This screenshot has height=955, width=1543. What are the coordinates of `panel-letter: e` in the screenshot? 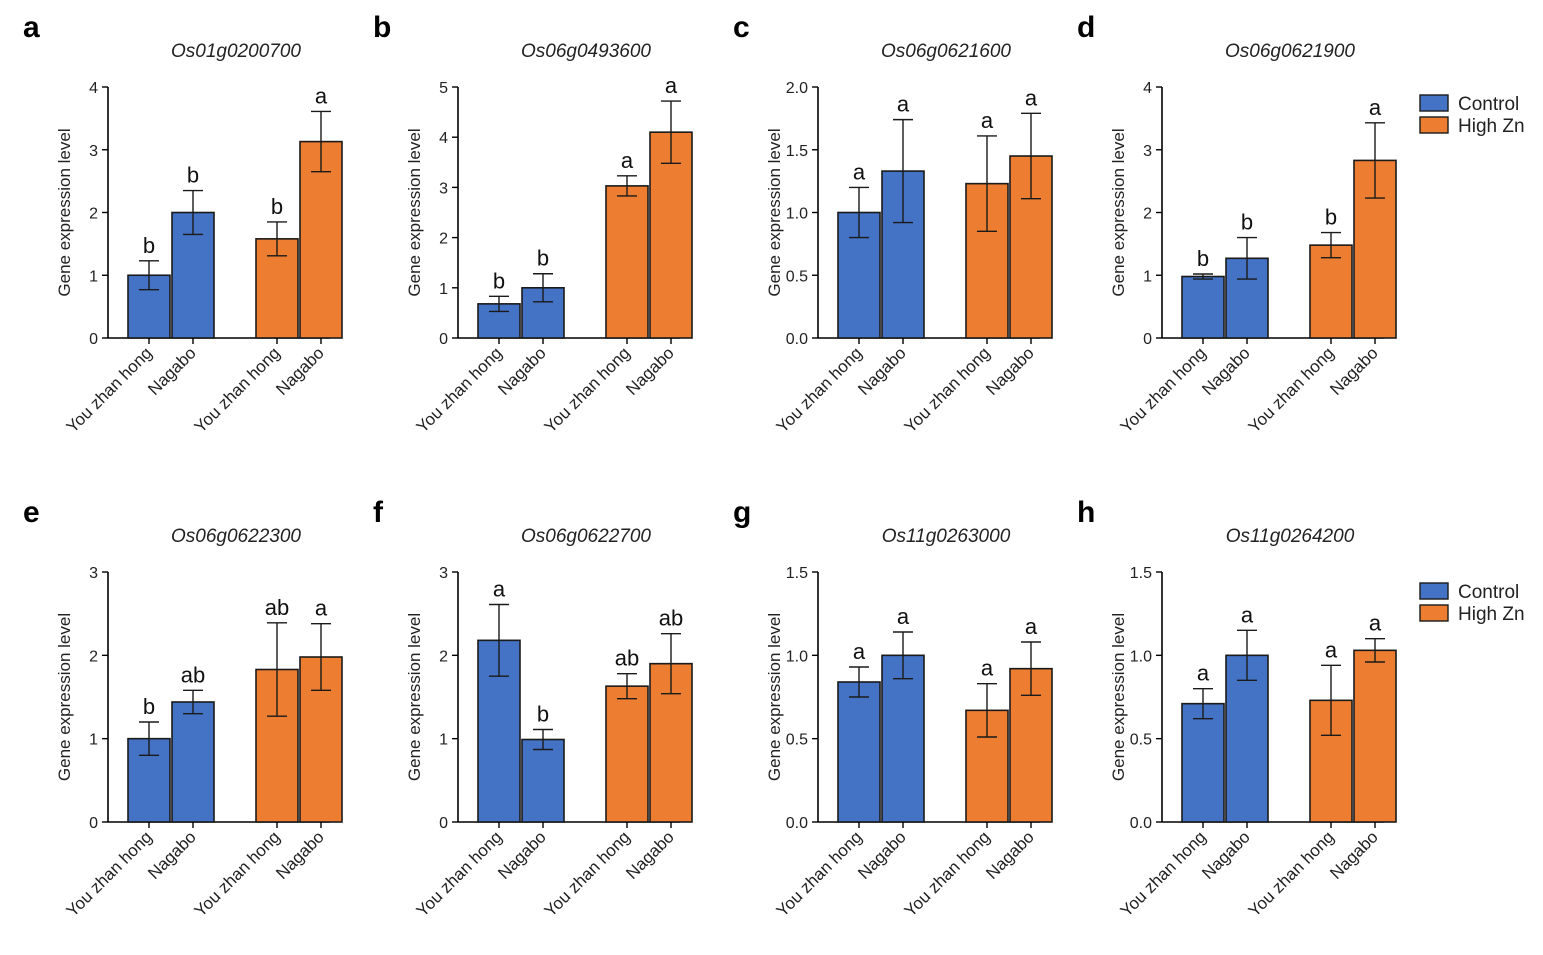 It's located at (31, 512).